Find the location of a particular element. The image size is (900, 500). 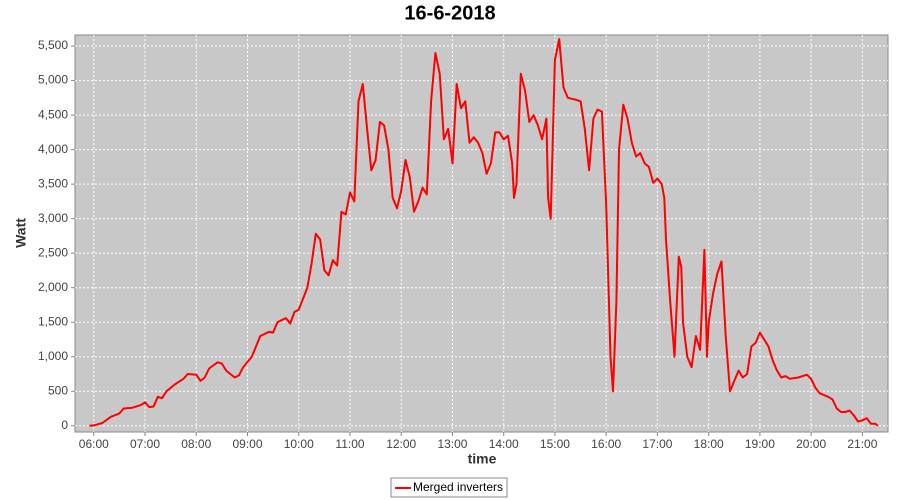

y-tick-label: 500 is located at coordinates (58, 390).